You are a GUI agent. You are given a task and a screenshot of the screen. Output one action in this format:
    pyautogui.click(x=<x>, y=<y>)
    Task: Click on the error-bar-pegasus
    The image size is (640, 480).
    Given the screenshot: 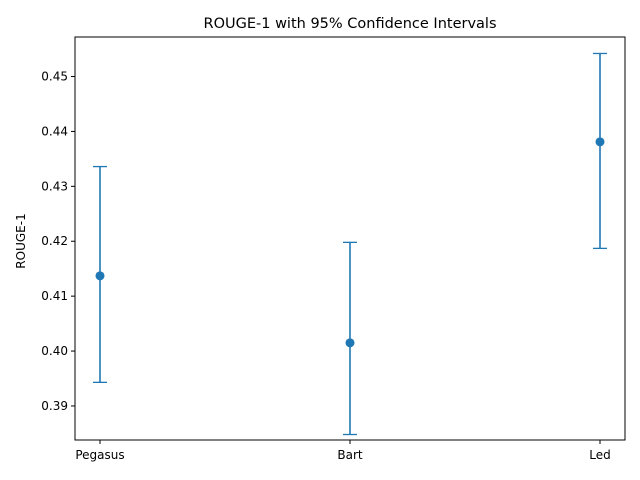 What is the action you would take?
    pyautogui.click(x=100, y=274)
    